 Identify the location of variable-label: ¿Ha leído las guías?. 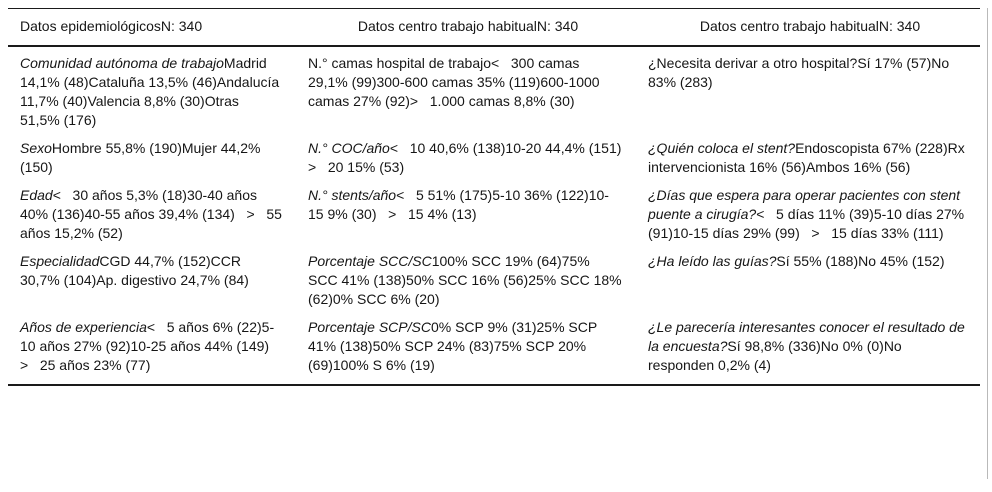
(712, 261).